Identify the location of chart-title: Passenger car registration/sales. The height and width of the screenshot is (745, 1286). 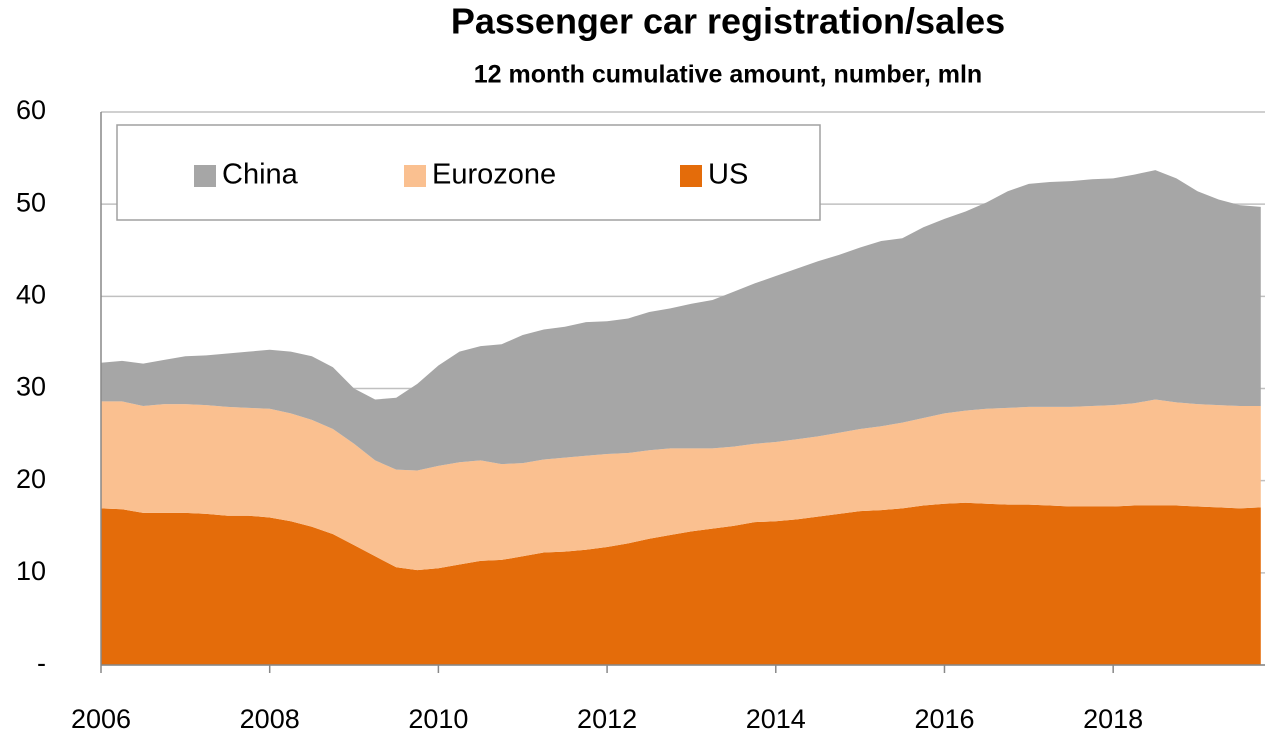
(728, 21).